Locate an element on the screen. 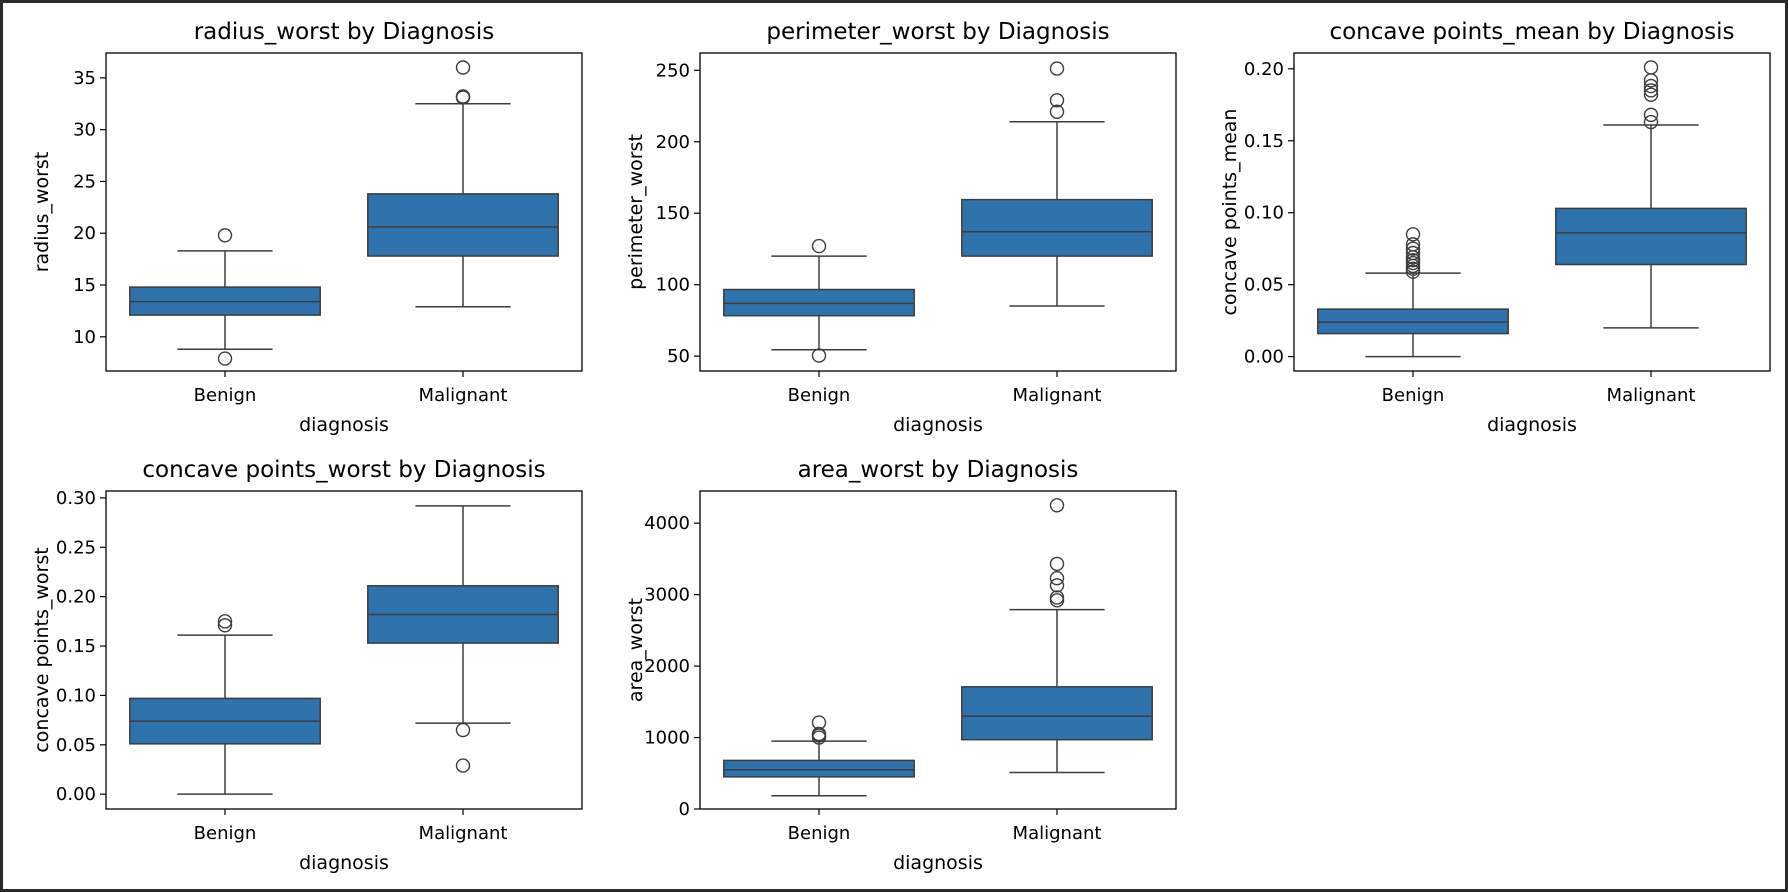 The image size is (1788, 892). y-tick-label: 200 is located at coordinates (673, 142).